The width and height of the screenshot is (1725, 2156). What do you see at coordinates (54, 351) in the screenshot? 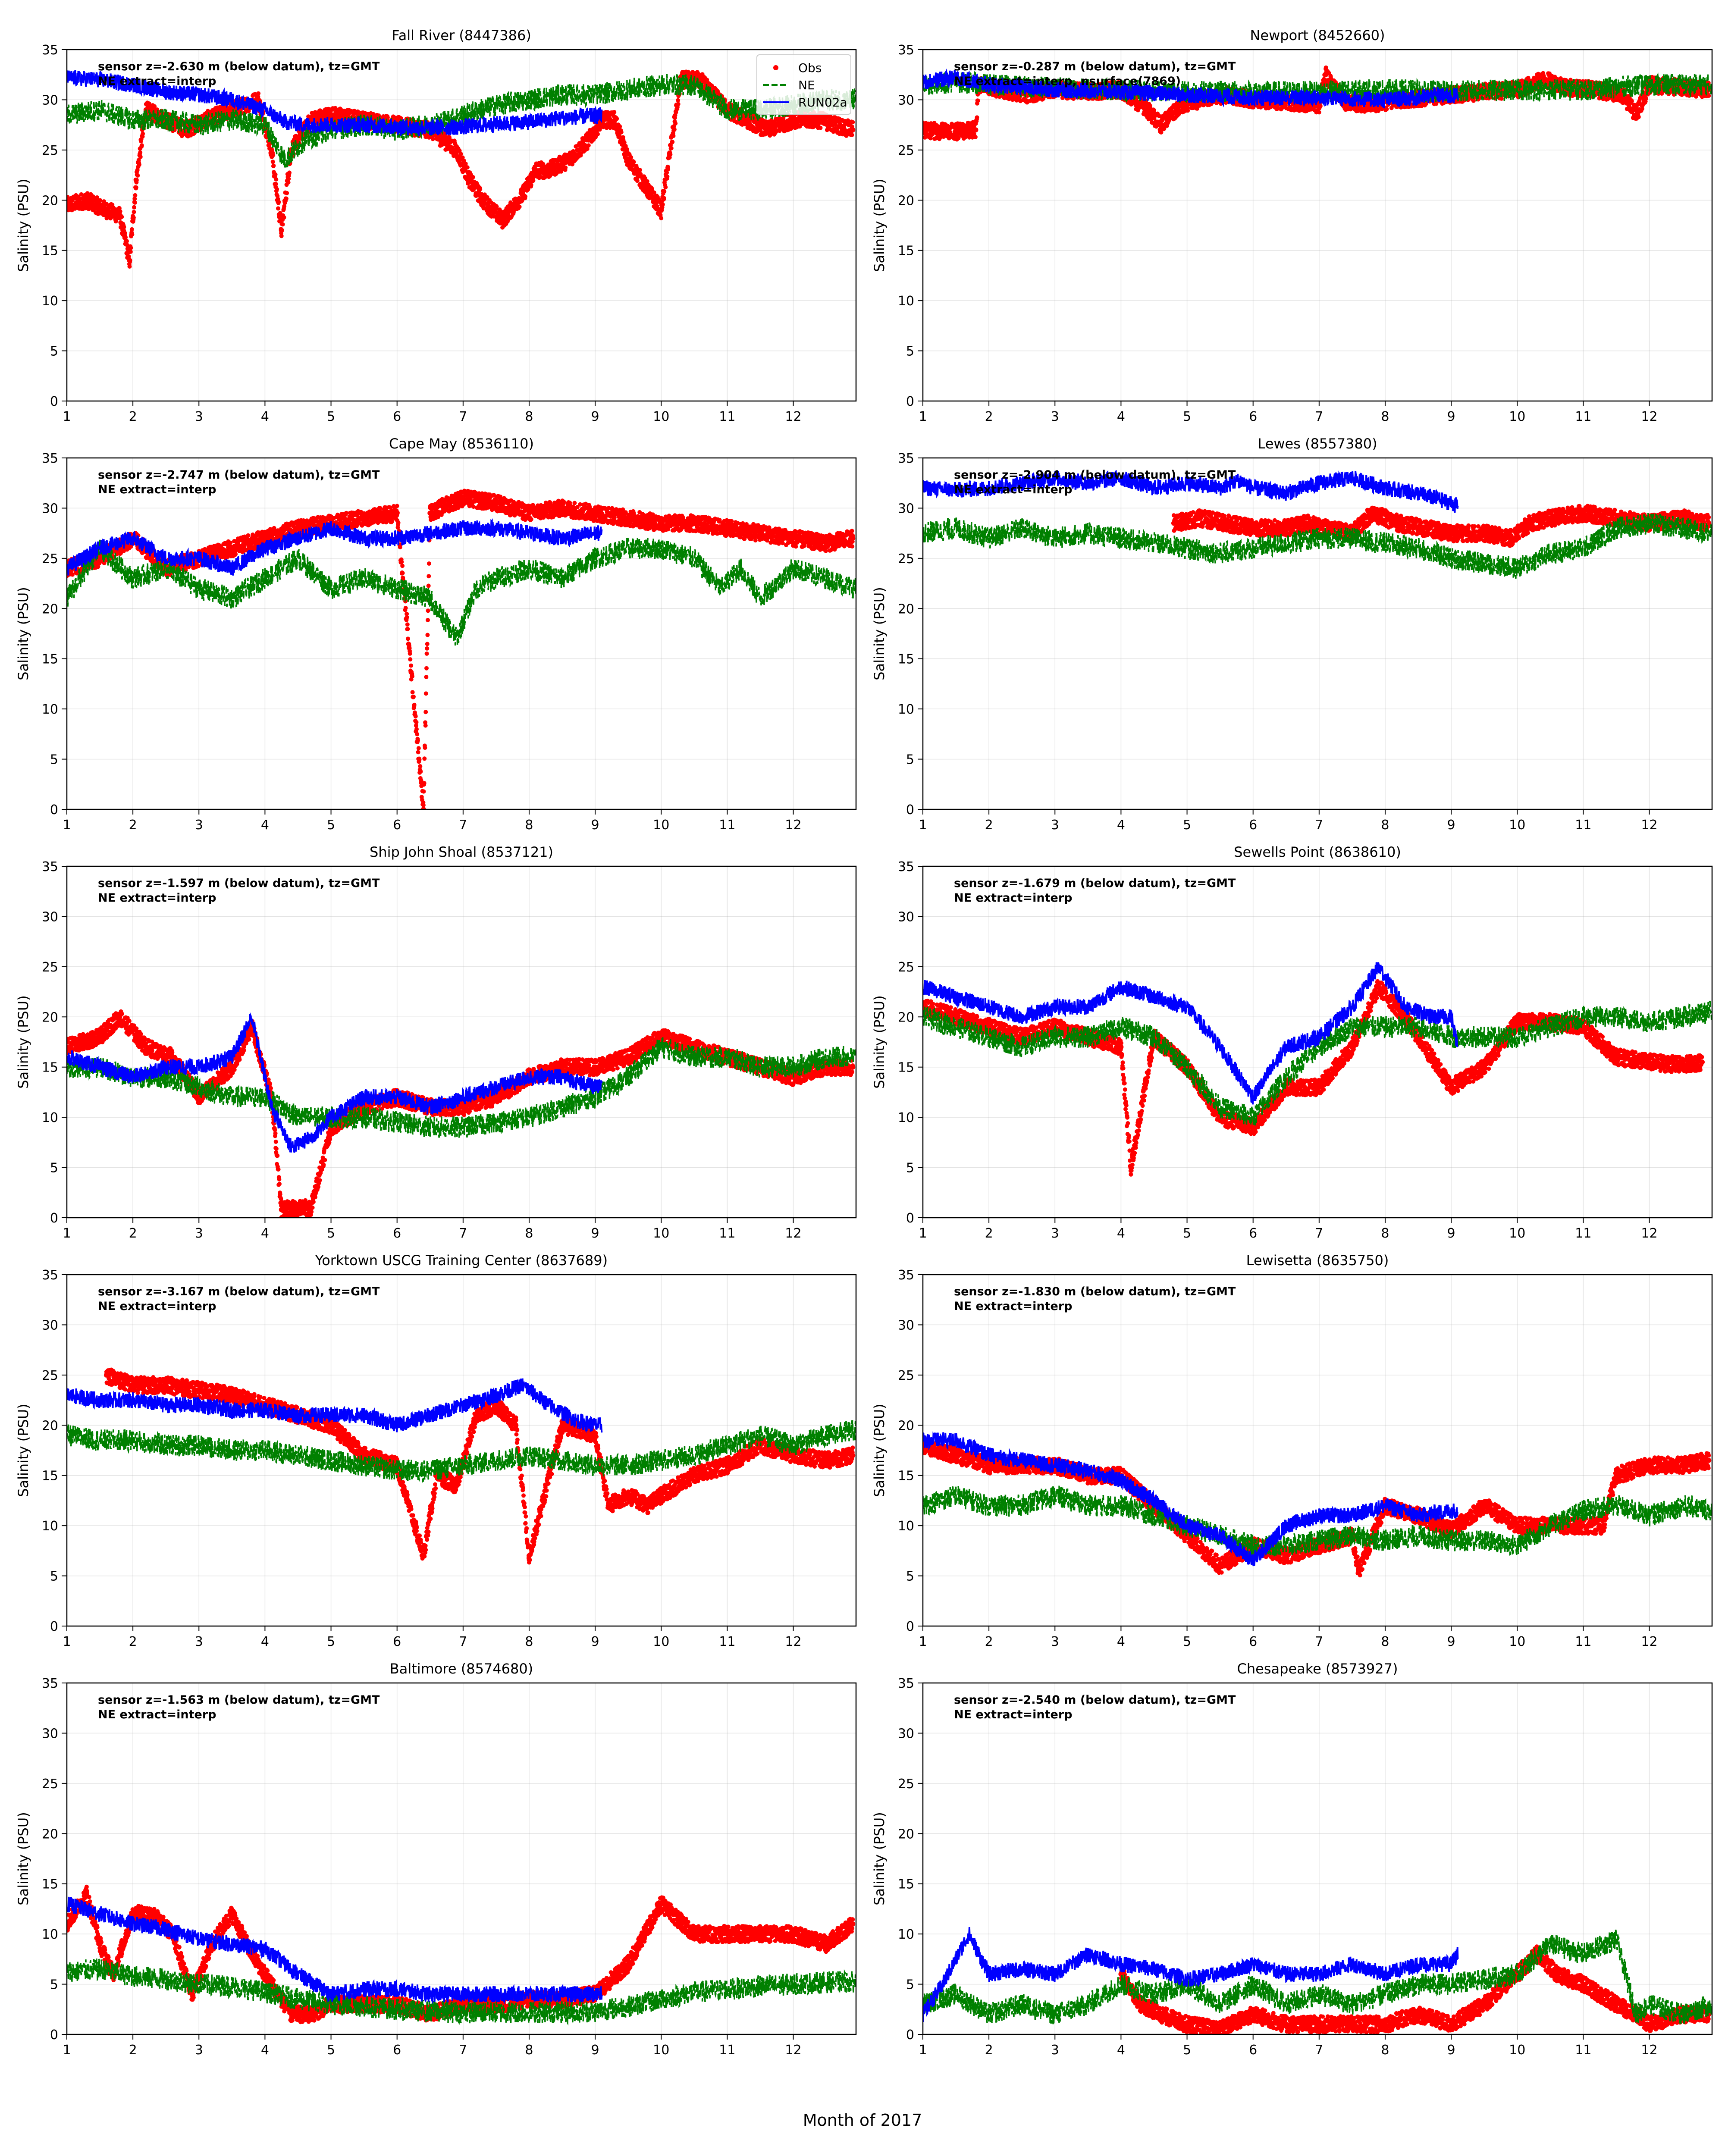
I see `y-tick-label: 5` at bounding box center [54, 351].